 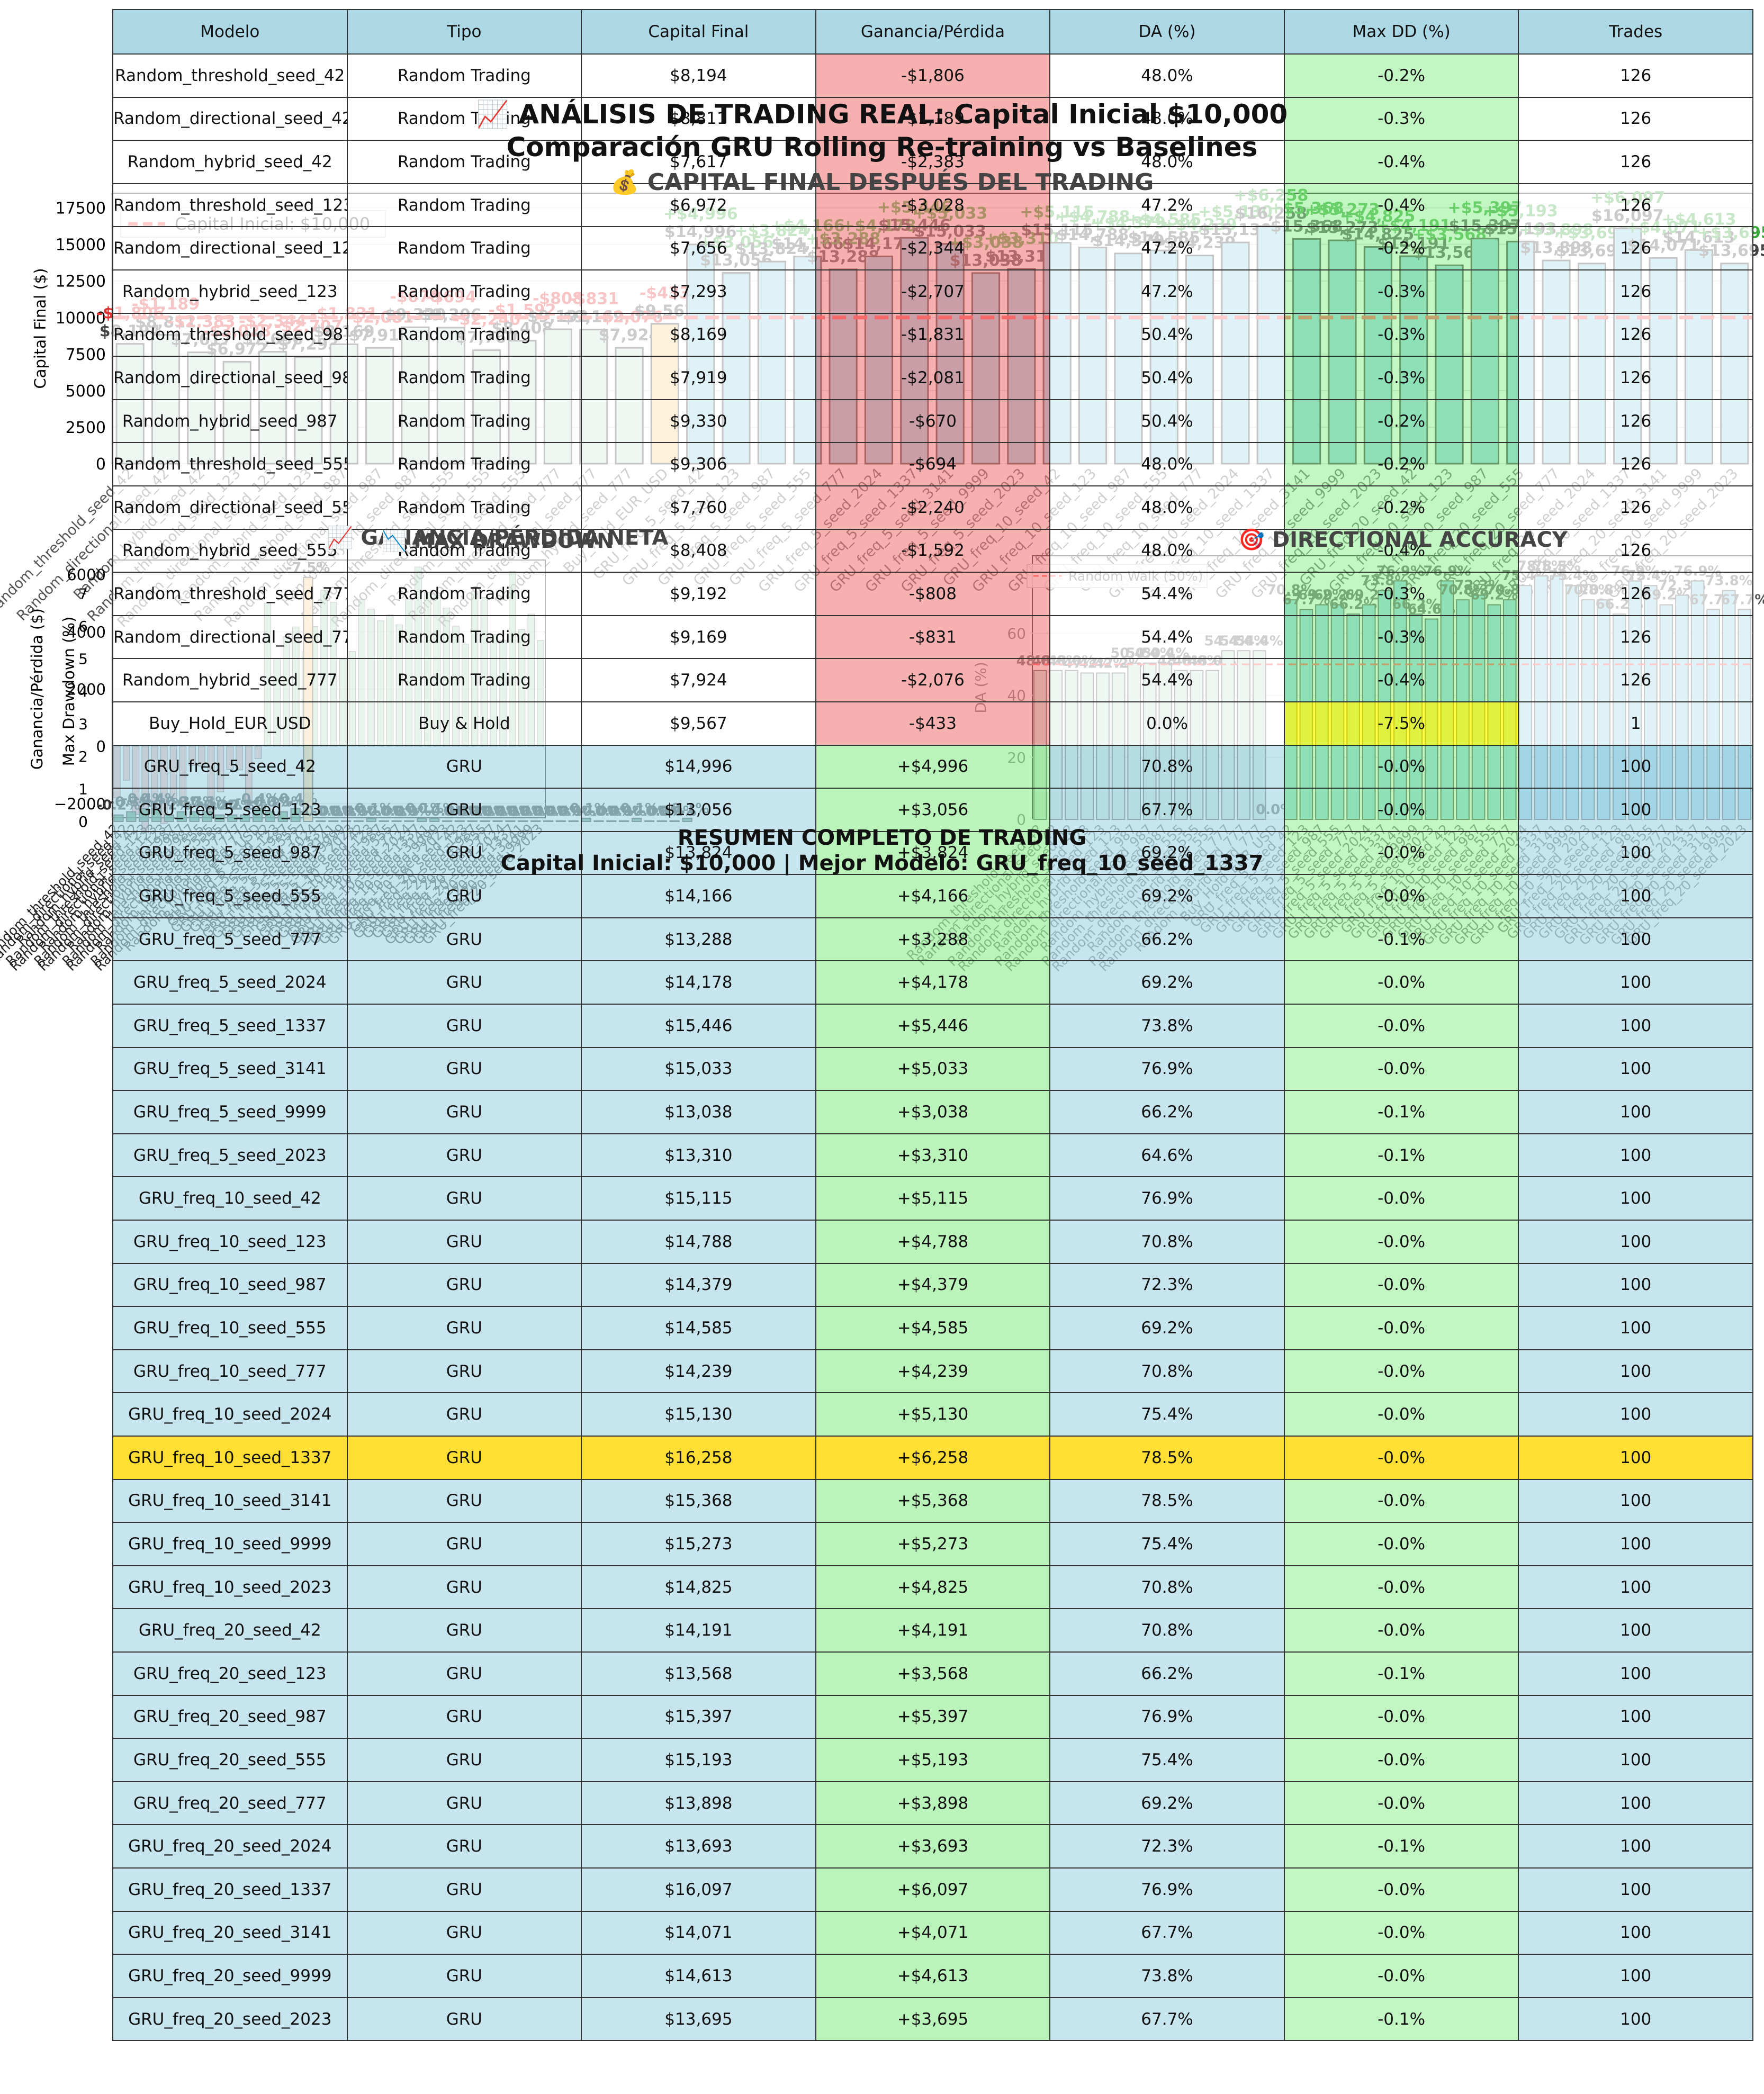 What do you see at coordinates (698, 638) in the screenshot?
I see `table-cell: $9,169` at bounding box center [698, 638].